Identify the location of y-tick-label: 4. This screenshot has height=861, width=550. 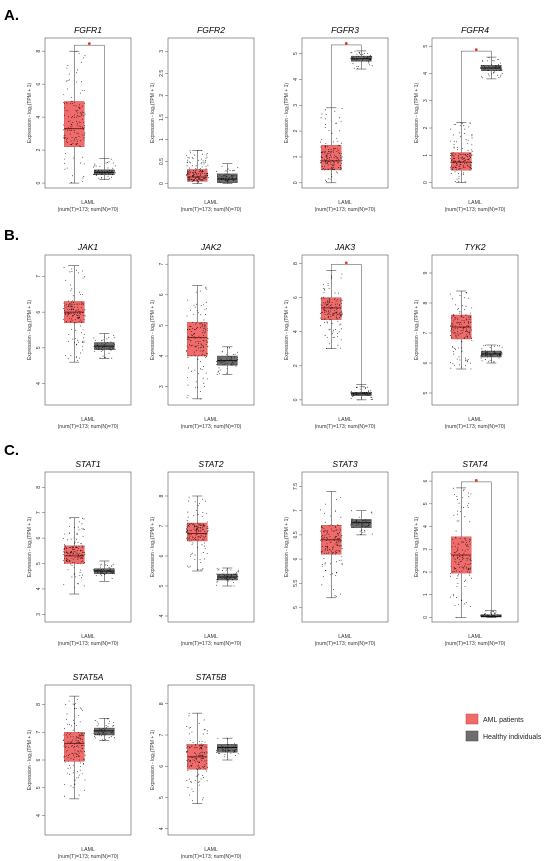
(296, 331).